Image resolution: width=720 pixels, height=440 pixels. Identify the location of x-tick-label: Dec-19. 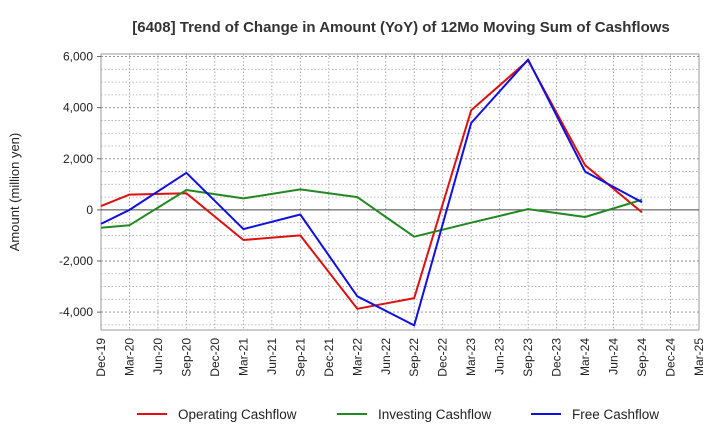
(101, 357).